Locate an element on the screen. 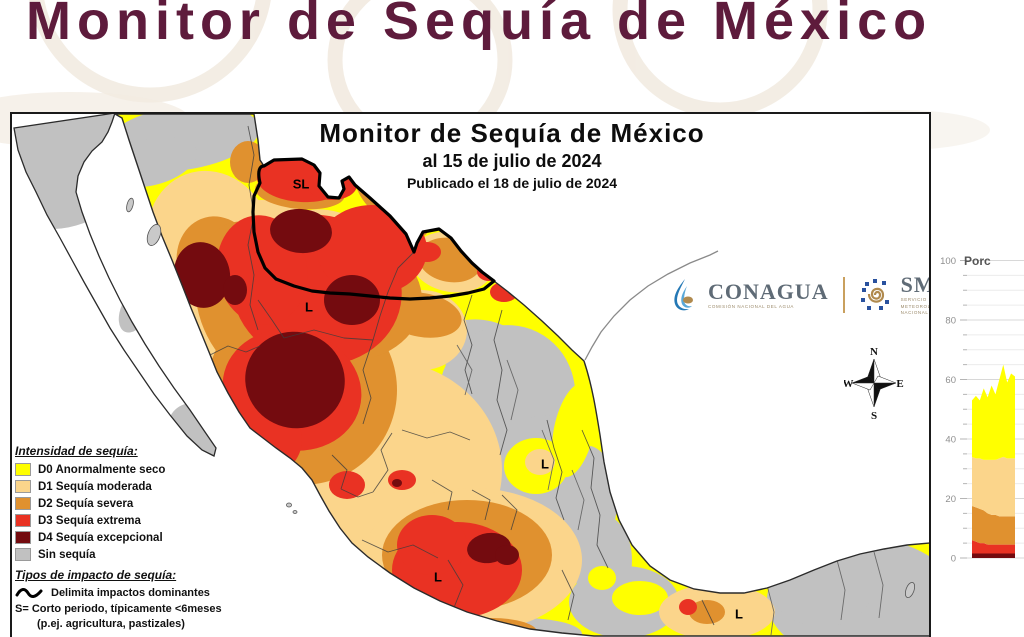 The image size is (1024, 637). smn-caption-3: NACIONAL is located at coordinates (914, 312).